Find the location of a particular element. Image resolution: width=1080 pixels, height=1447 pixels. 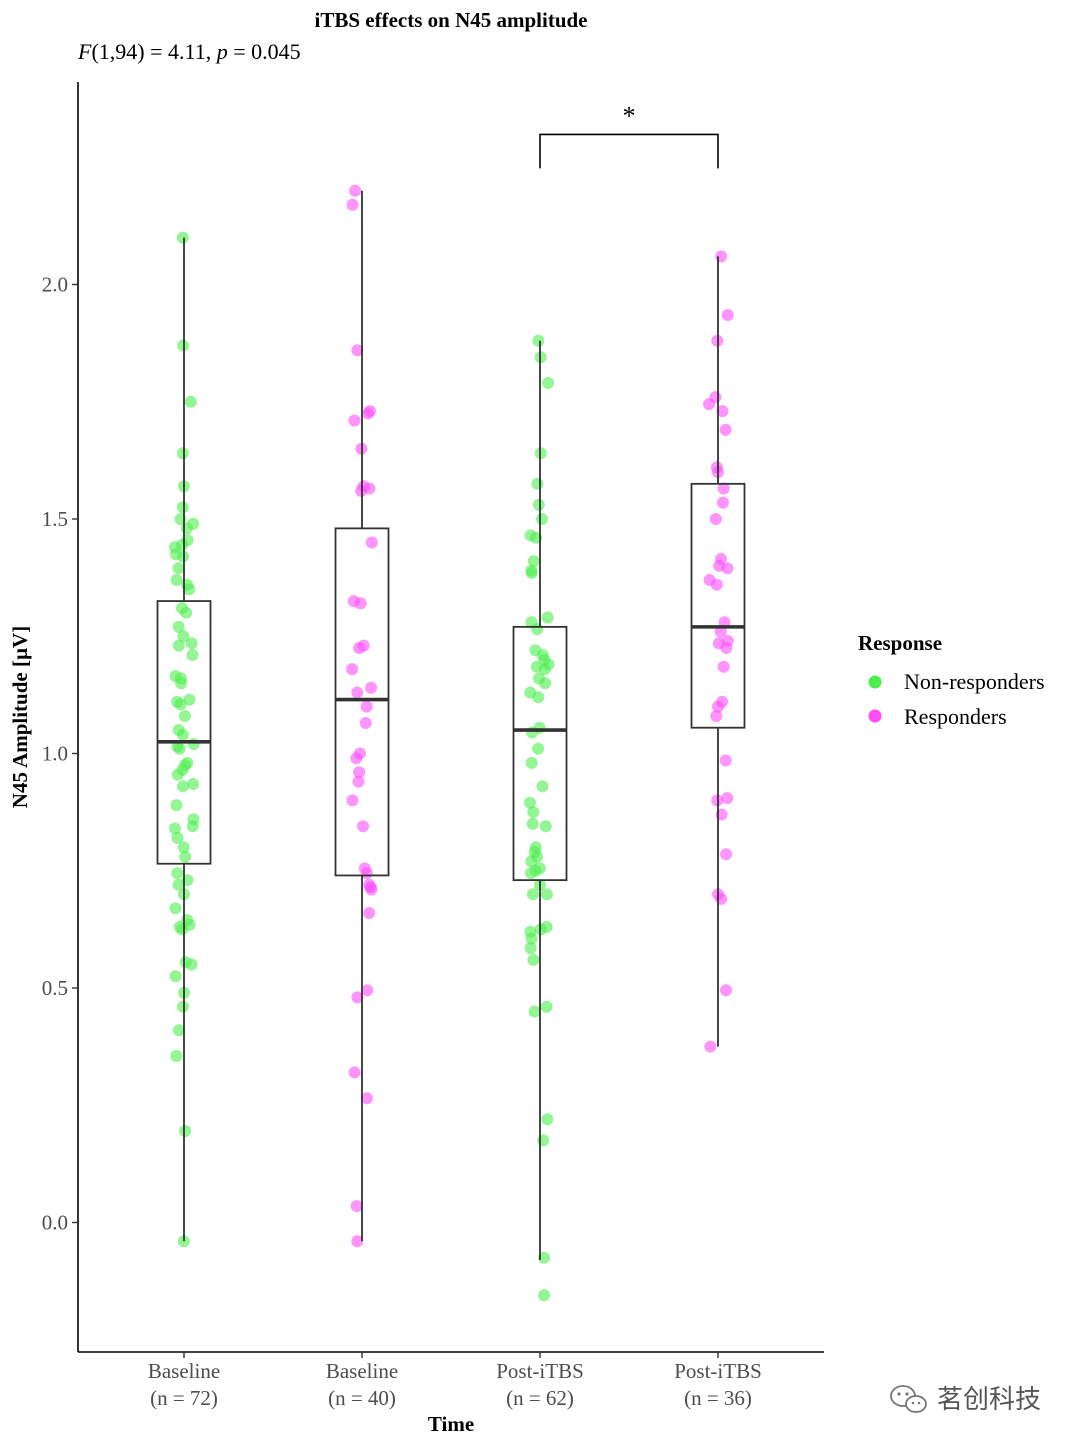

x-tick-count-3: (n = 62) is located at coordinates (540, 1398).